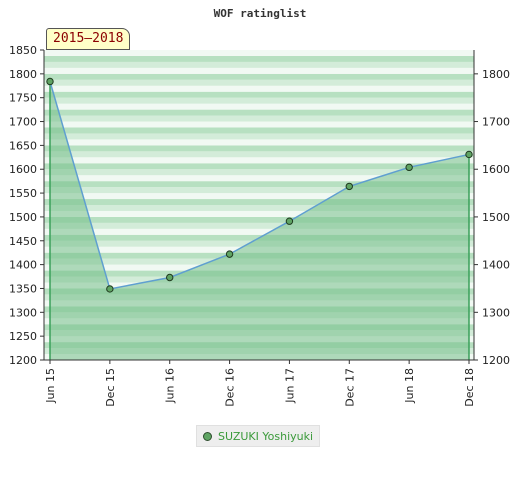 Image resolution: width=520 pixels, height=480 pixels. What do you see at coordinates (469, 387) in the screenshot?
I see `x-tick-label: Dec 18` at bounding box center [469, 387].